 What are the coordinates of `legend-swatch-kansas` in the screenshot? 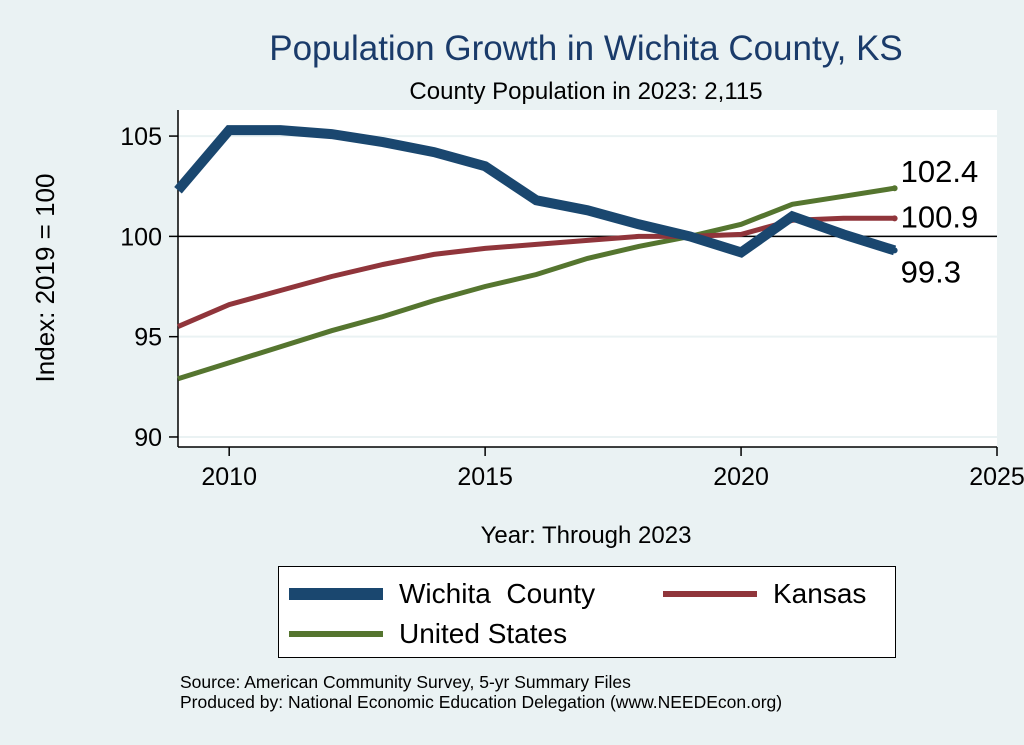 It's located at (710, 594).